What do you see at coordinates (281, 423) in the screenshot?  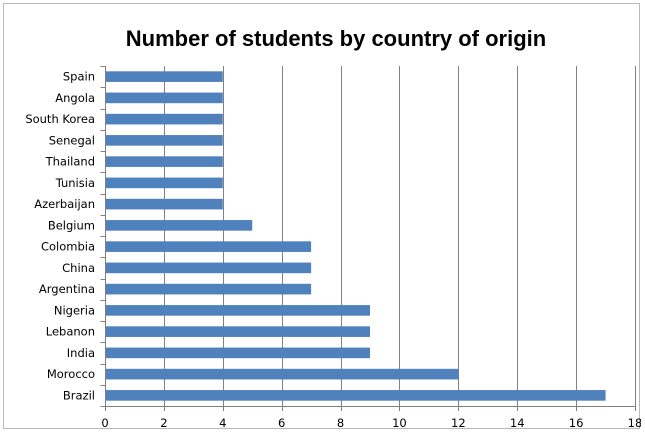 I see `x-tick-label: 6` at bounding box center [281, 423].